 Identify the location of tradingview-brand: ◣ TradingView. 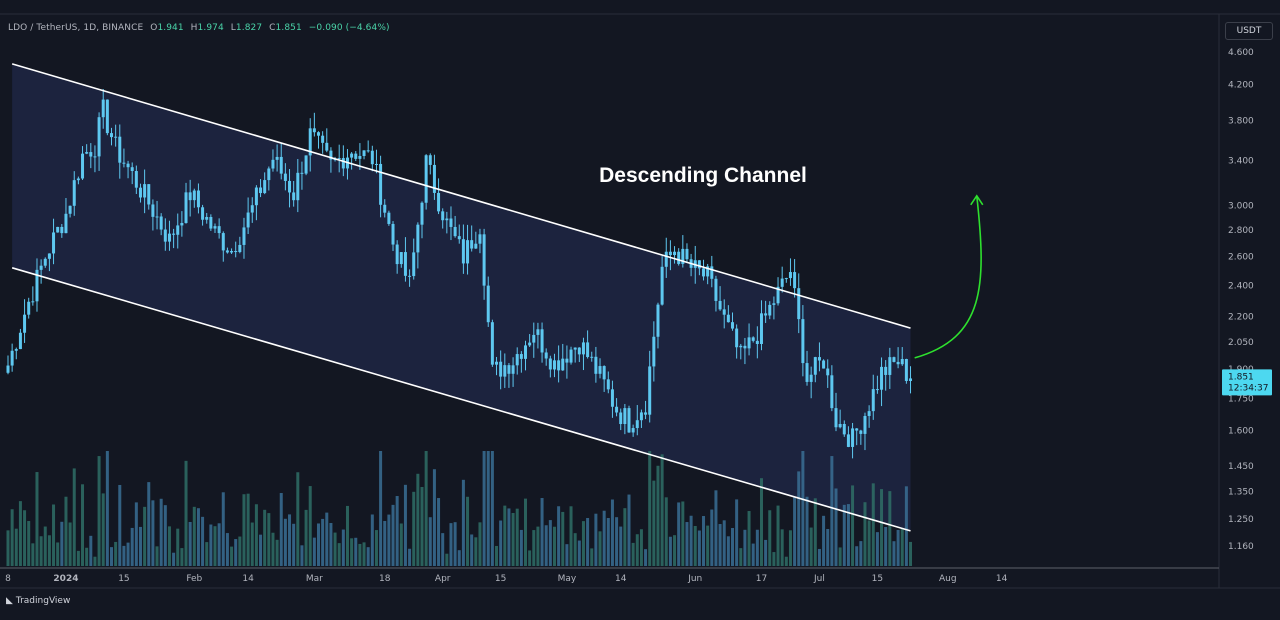
(38, 601).